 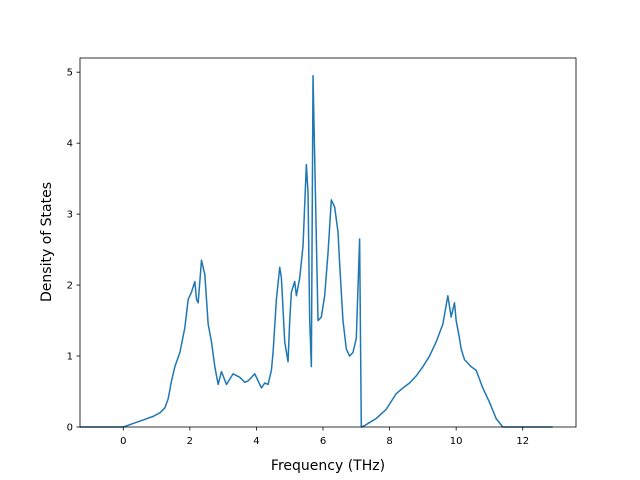 What do you see at coordinates (522, 441) in the screenshot?
I see `x-tick-label: 12` at bounding box center [522, 441].